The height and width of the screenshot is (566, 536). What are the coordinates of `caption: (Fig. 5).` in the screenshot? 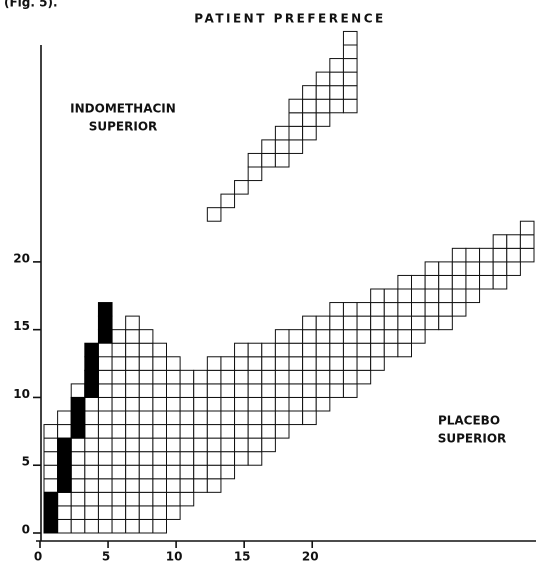 It's located at (31, 5).